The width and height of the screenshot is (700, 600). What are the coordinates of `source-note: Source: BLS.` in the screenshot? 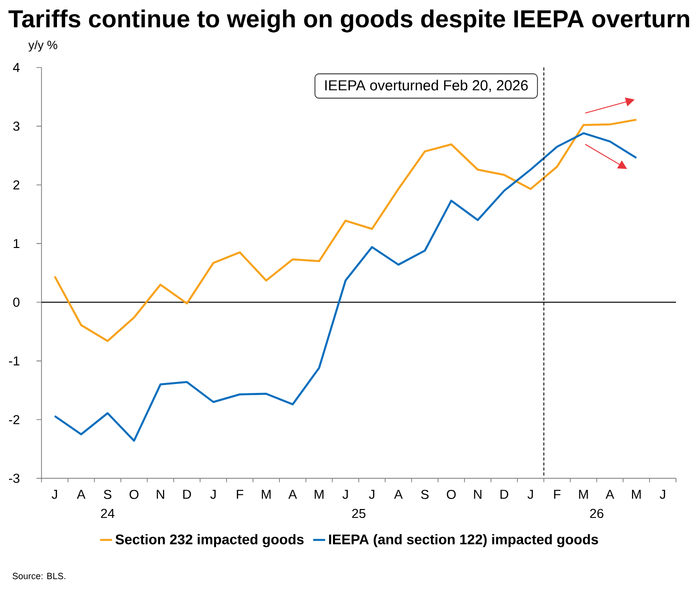 It's located at (39, 576).